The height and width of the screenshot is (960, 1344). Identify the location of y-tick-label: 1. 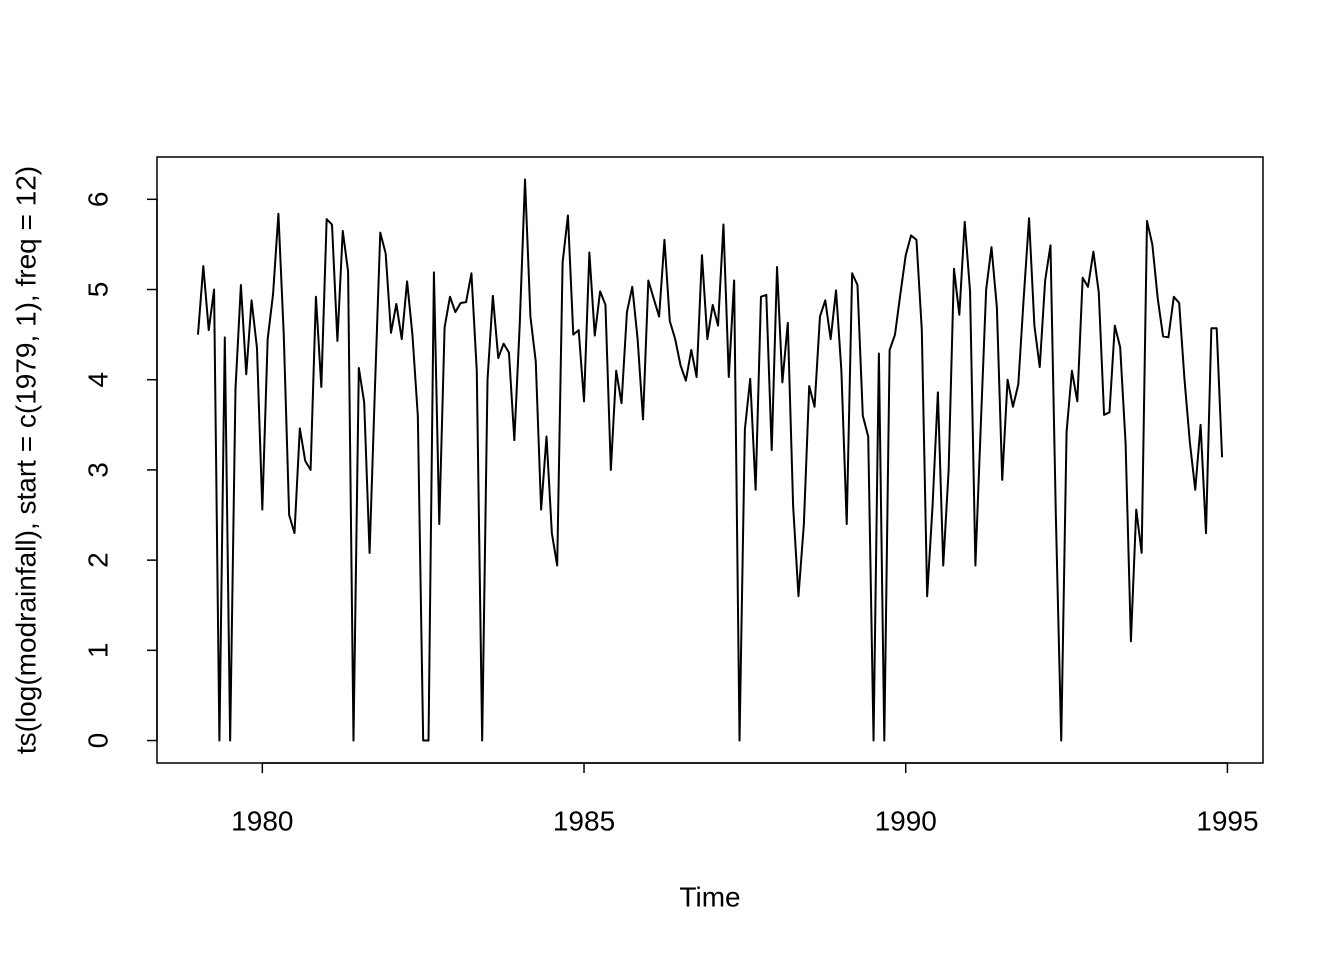
(97, 651).